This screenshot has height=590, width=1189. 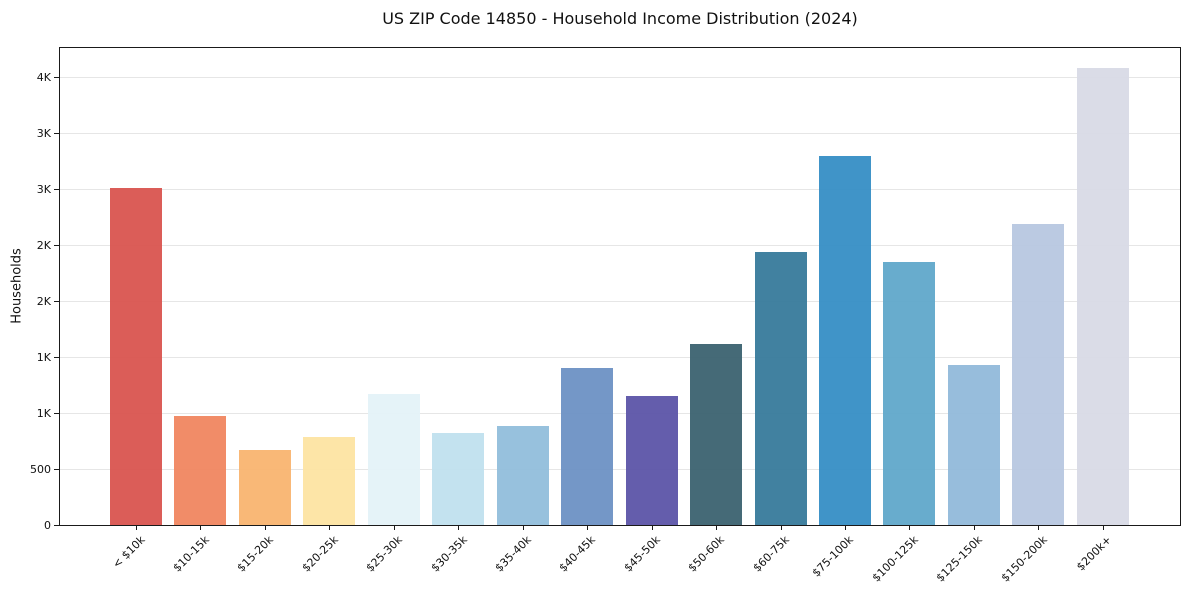 I want to click on y-tick-label: 4K, so click(x=43, y=77).